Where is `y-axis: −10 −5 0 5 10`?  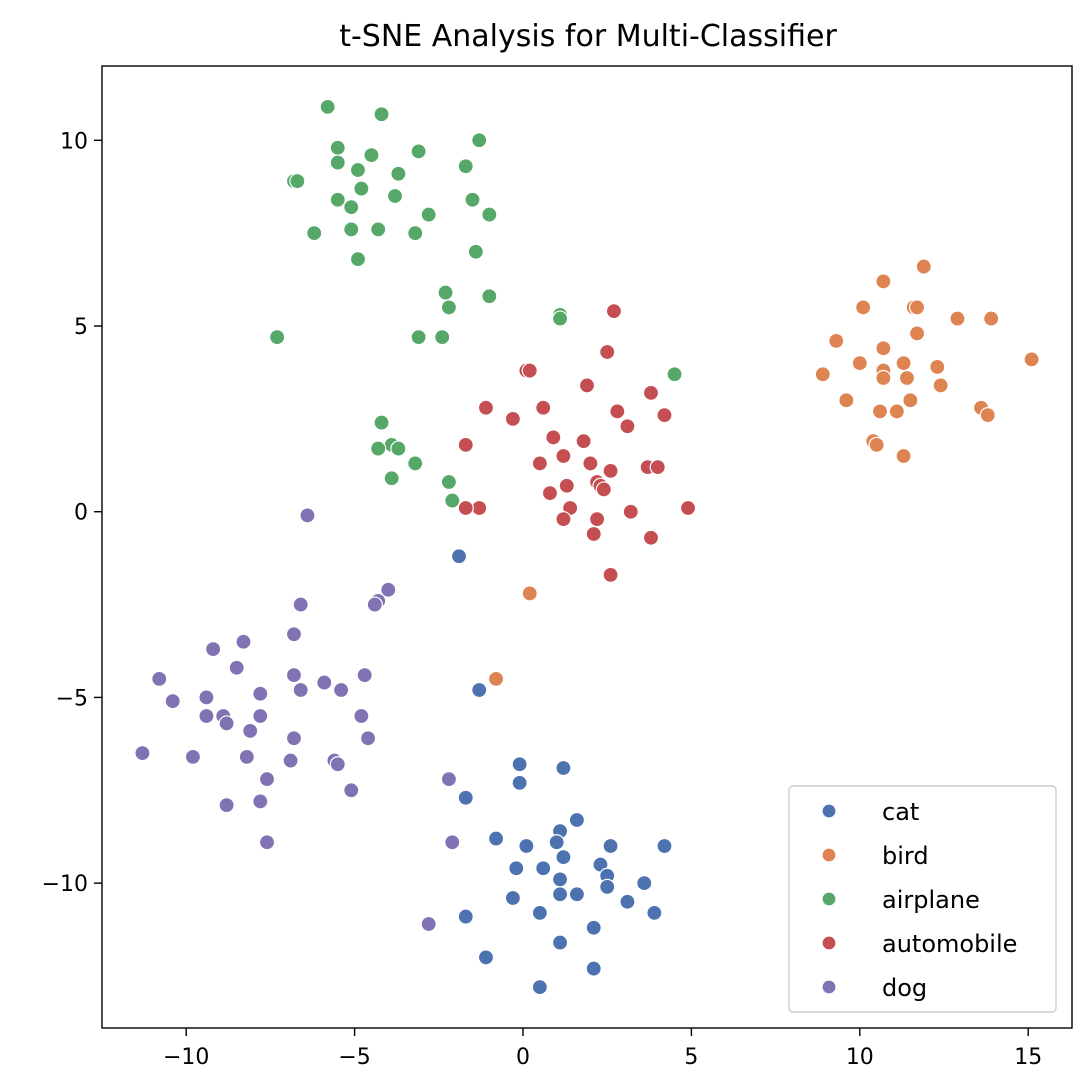 y-axis: −10 −5 0 5 10 is located at coordinates (72, 513).